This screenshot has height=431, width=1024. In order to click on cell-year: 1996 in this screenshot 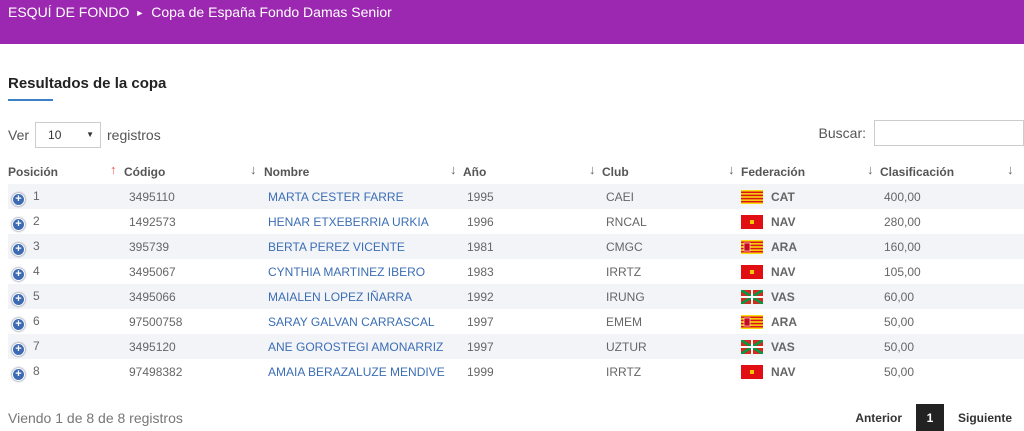, I will do `click(520, 221)`.